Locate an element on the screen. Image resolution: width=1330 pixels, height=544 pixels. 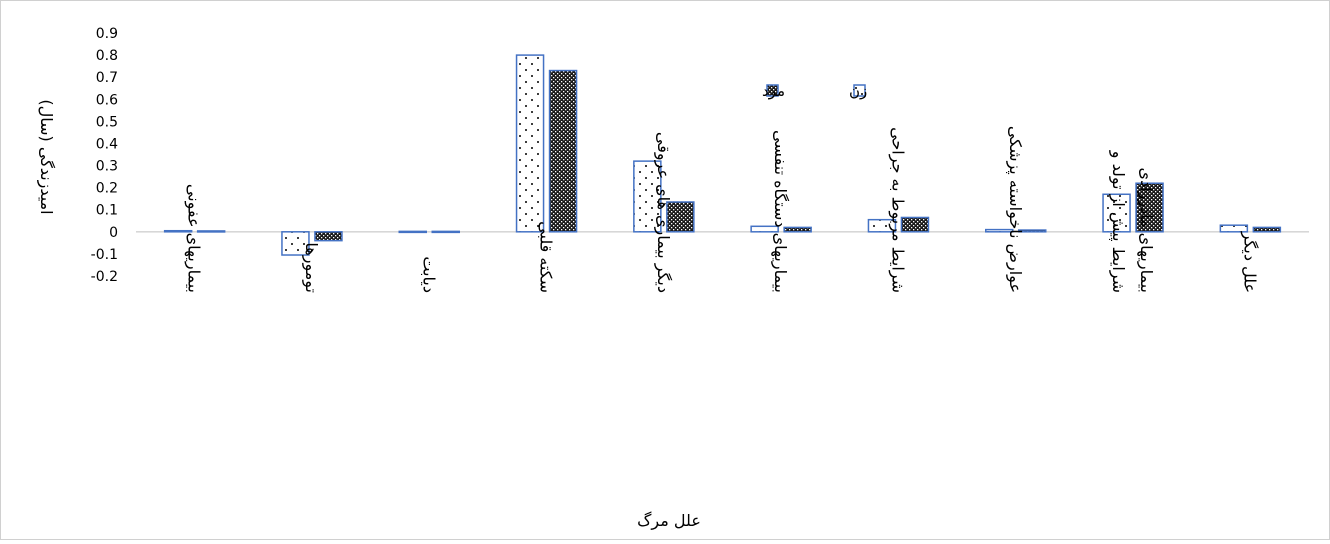
y-axis-ticks: 0.9 0.8 0.7 0.6 0.5 0.4 0.3 0.2 0.1 0 -0.1 -0.2 is located at coordinates (104, 155).